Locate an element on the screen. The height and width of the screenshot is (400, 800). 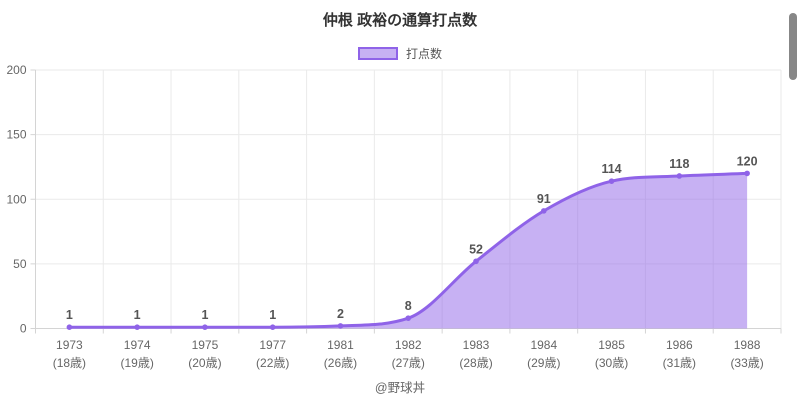
svg-text: 0 is located at coordinates (23, 329).